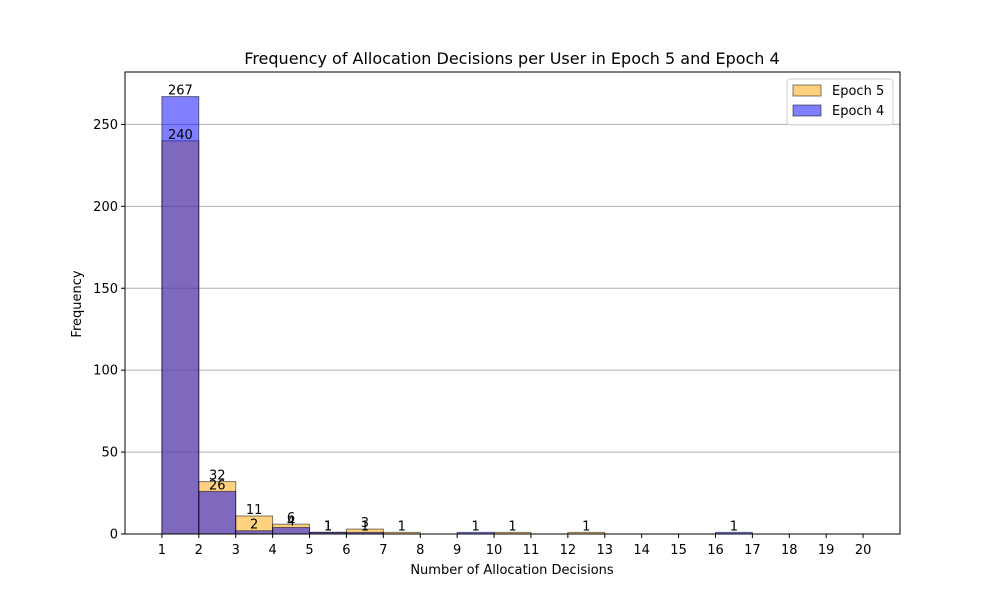  What do you see at coordinates (641, 550) in the screenshot?
I see `x-tick-label: 14` at bounding box center [641, 550].